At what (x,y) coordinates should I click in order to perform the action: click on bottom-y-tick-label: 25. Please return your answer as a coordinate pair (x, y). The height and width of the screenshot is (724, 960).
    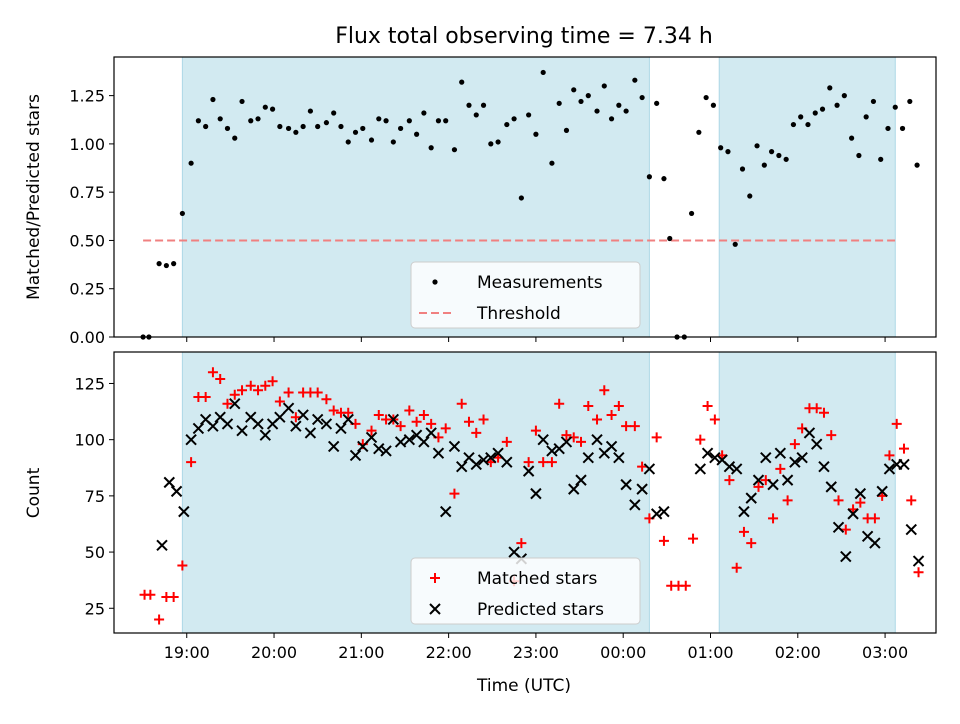
    Looking at the image, I should click on (95, 608).